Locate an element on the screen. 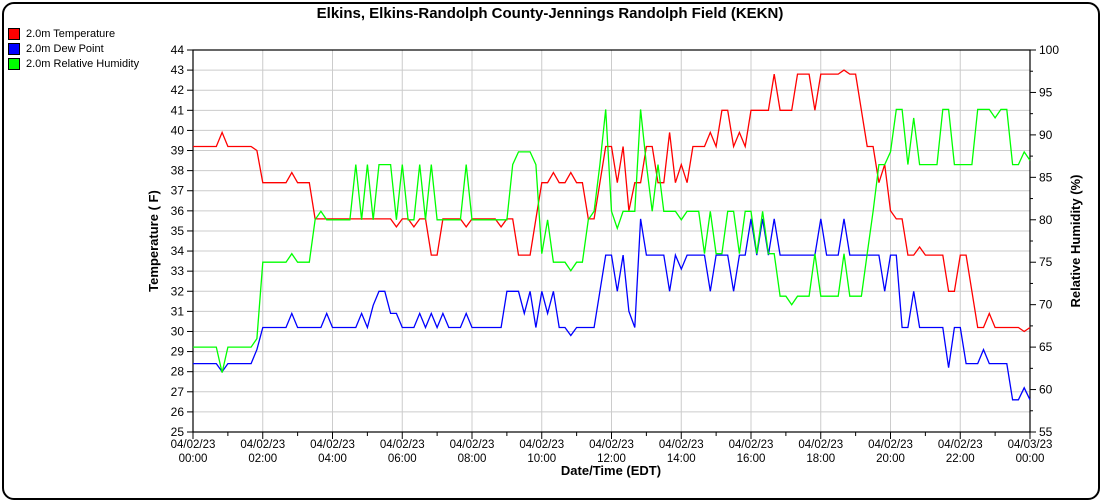  legend-label-temperature: 2.0m Temperature is located at coordinates (71, 33).